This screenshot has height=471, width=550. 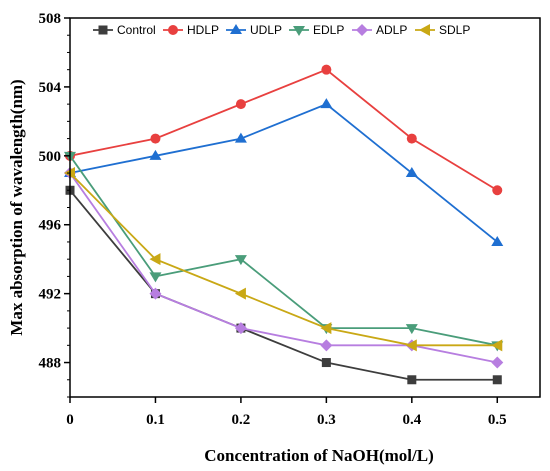 I want to click on legend-marker-udlp, so click(x=236, y=29).